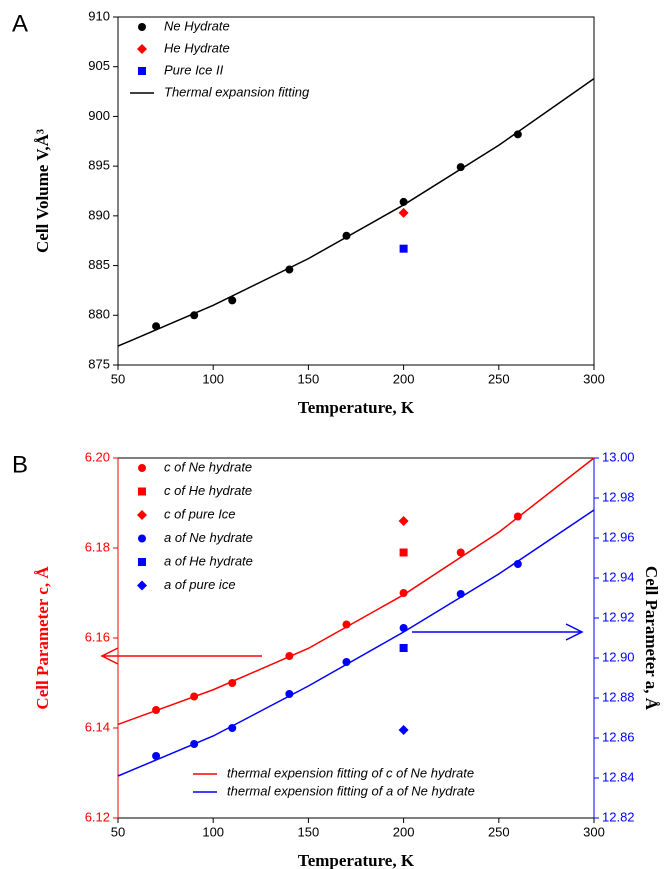 Image resolution: width=667 pixels, height=869 pixels. I want to click on y2-tick-label: 12.92, so click(618, 616).